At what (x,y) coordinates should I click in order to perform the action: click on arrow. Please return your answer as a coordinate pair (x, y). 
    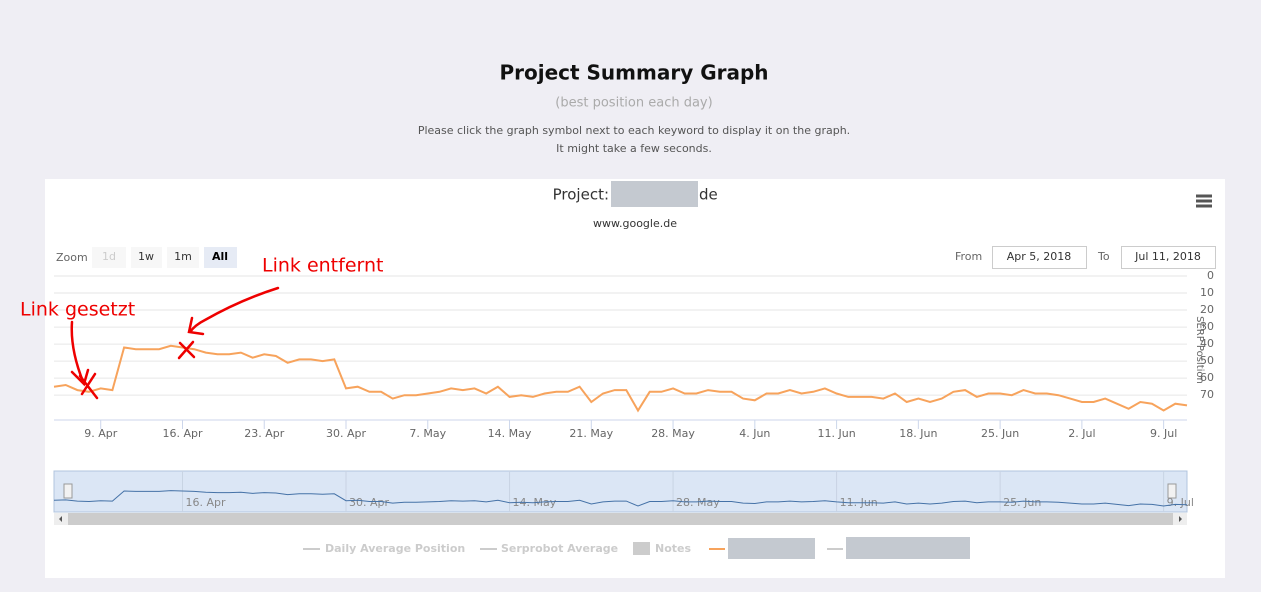
    Looking at the image, I should click on (233, 311).